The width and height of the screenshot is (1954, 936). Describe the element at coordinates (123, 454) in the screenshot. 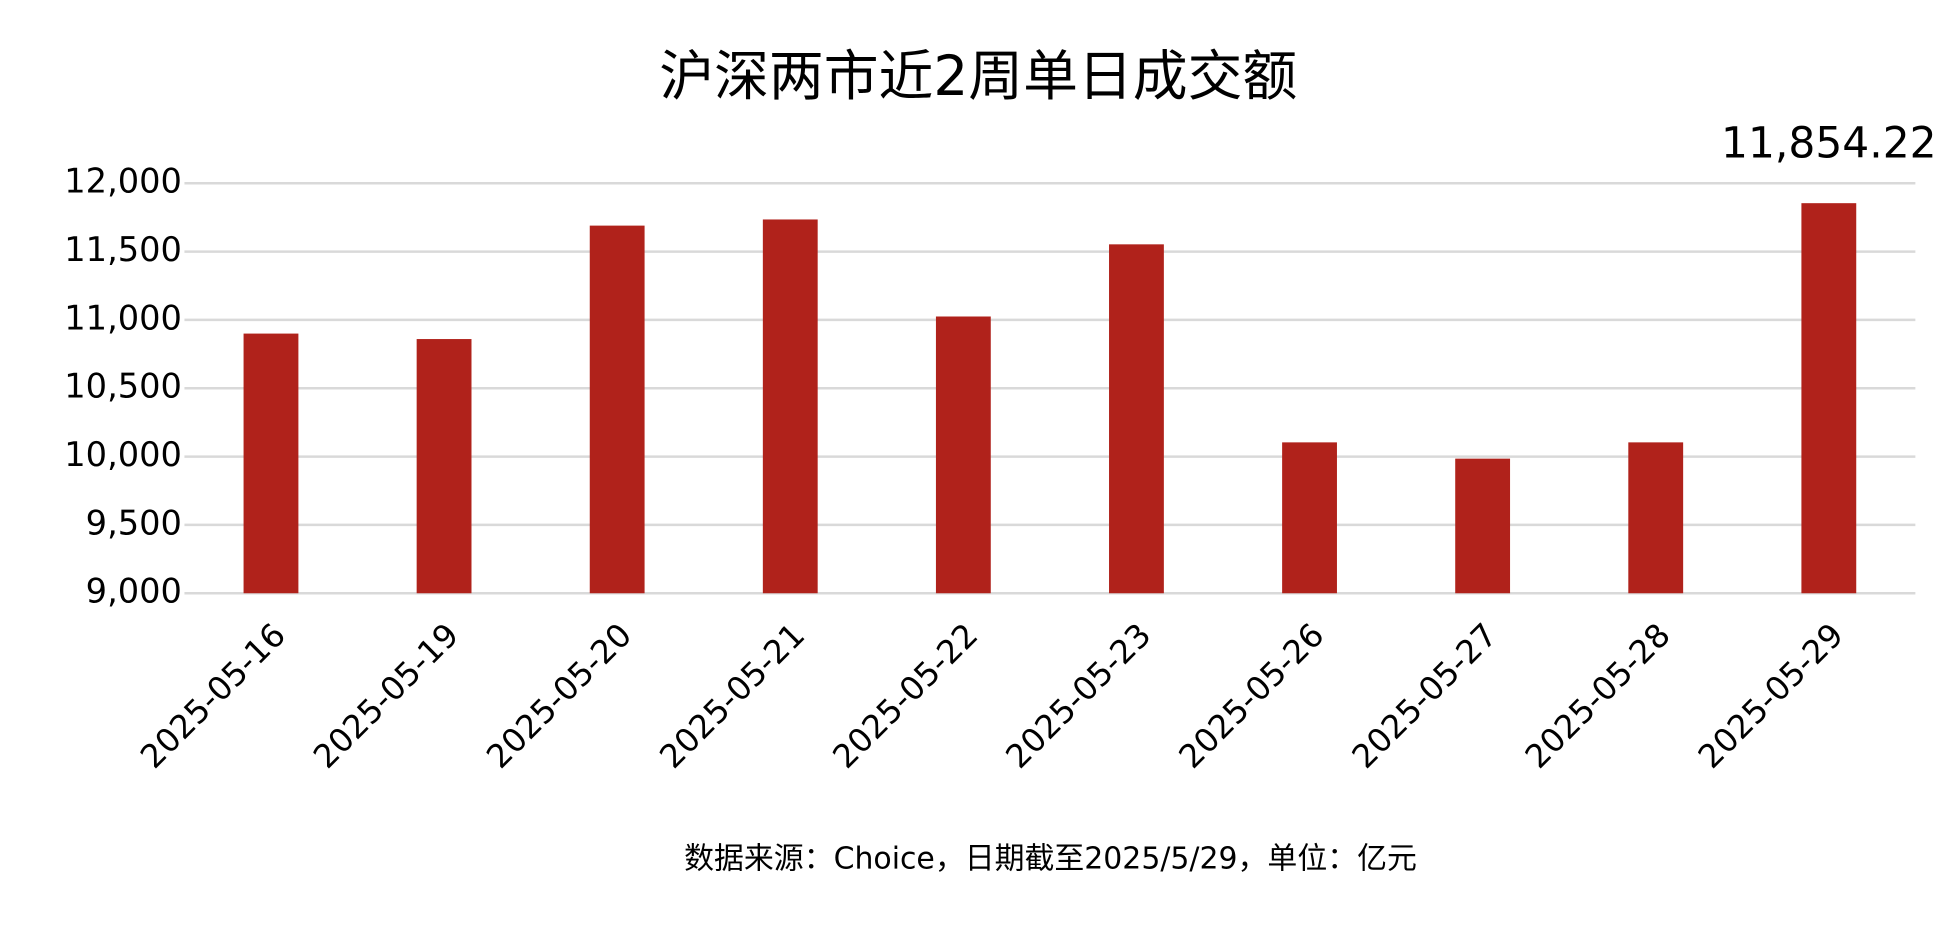

I see `y-tick-label: 10,000` at that location.